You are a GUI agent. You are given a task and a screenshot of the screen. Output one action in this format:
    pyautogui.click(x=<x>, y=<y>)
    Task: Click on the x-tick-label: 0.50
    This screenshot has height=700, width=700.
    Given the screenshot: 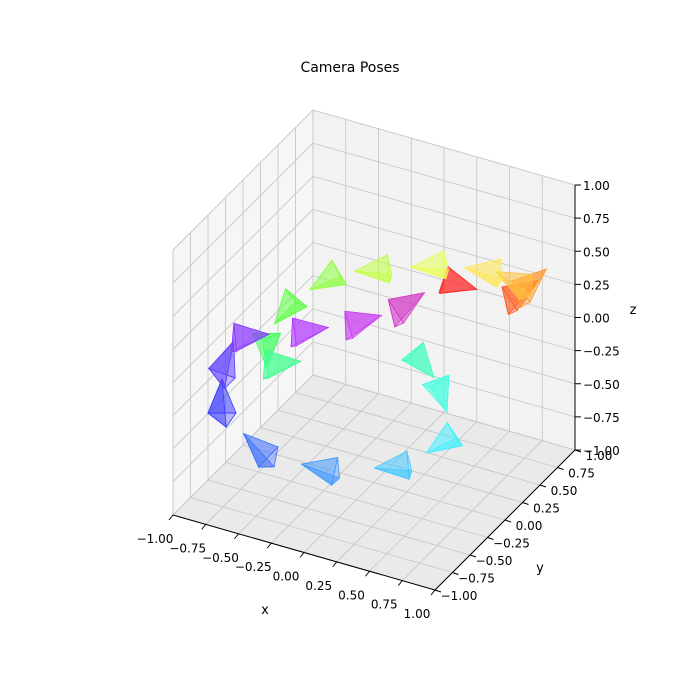 What is the action you would take?
    pyautogui.click(x=351, y=595)
    